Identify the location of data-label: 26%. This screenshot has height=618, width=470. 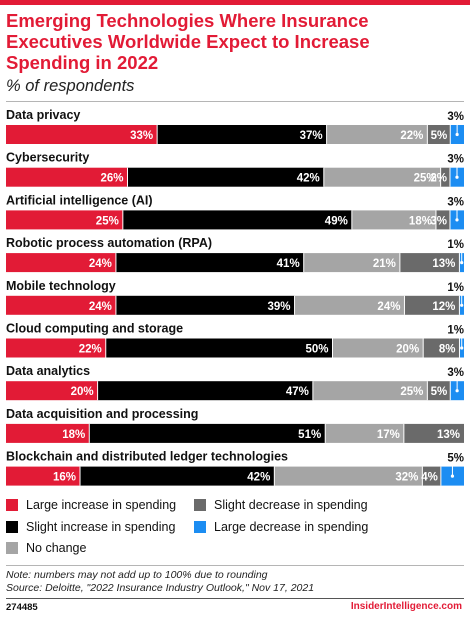
(111, 179).